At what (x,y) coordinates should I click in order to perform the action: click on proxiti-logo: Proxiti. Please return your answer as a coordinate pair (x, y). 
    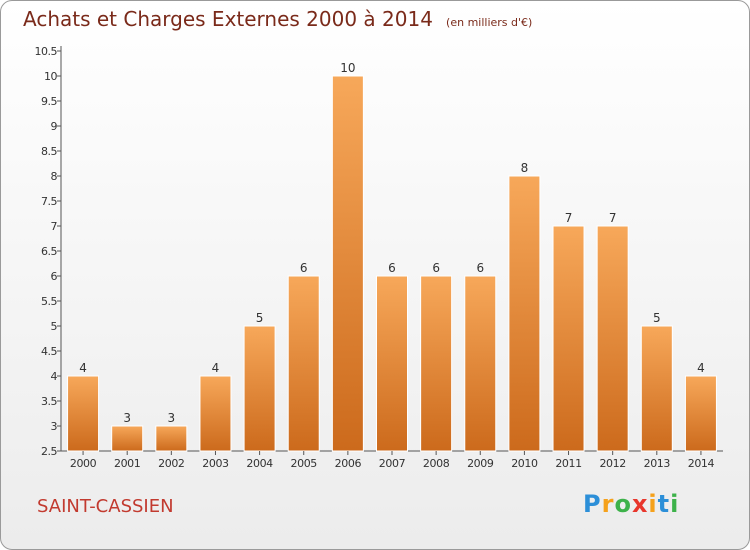
    Looking at the image, I should click on (631, 504).